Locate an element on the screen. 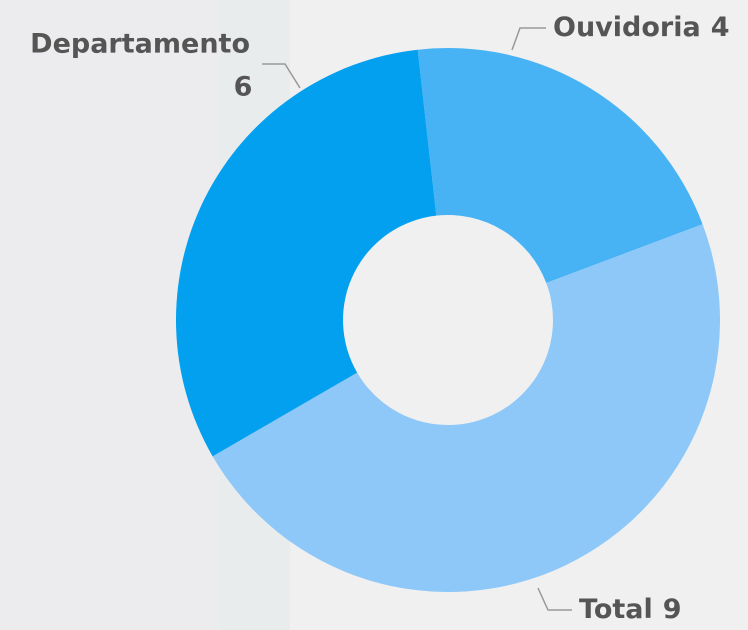 The image size is (748, 630). category-label: Total is located at coordinates (616, 609).